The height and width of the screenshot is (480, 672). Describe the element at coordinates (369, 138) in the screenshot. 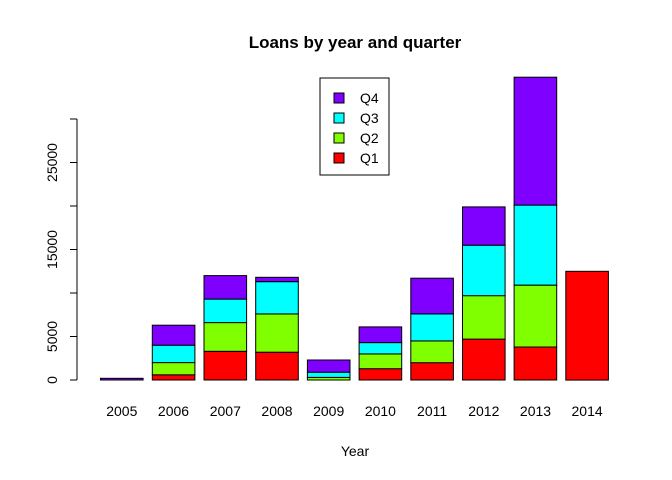

I see `legend-label-q2: Q2` at that location.